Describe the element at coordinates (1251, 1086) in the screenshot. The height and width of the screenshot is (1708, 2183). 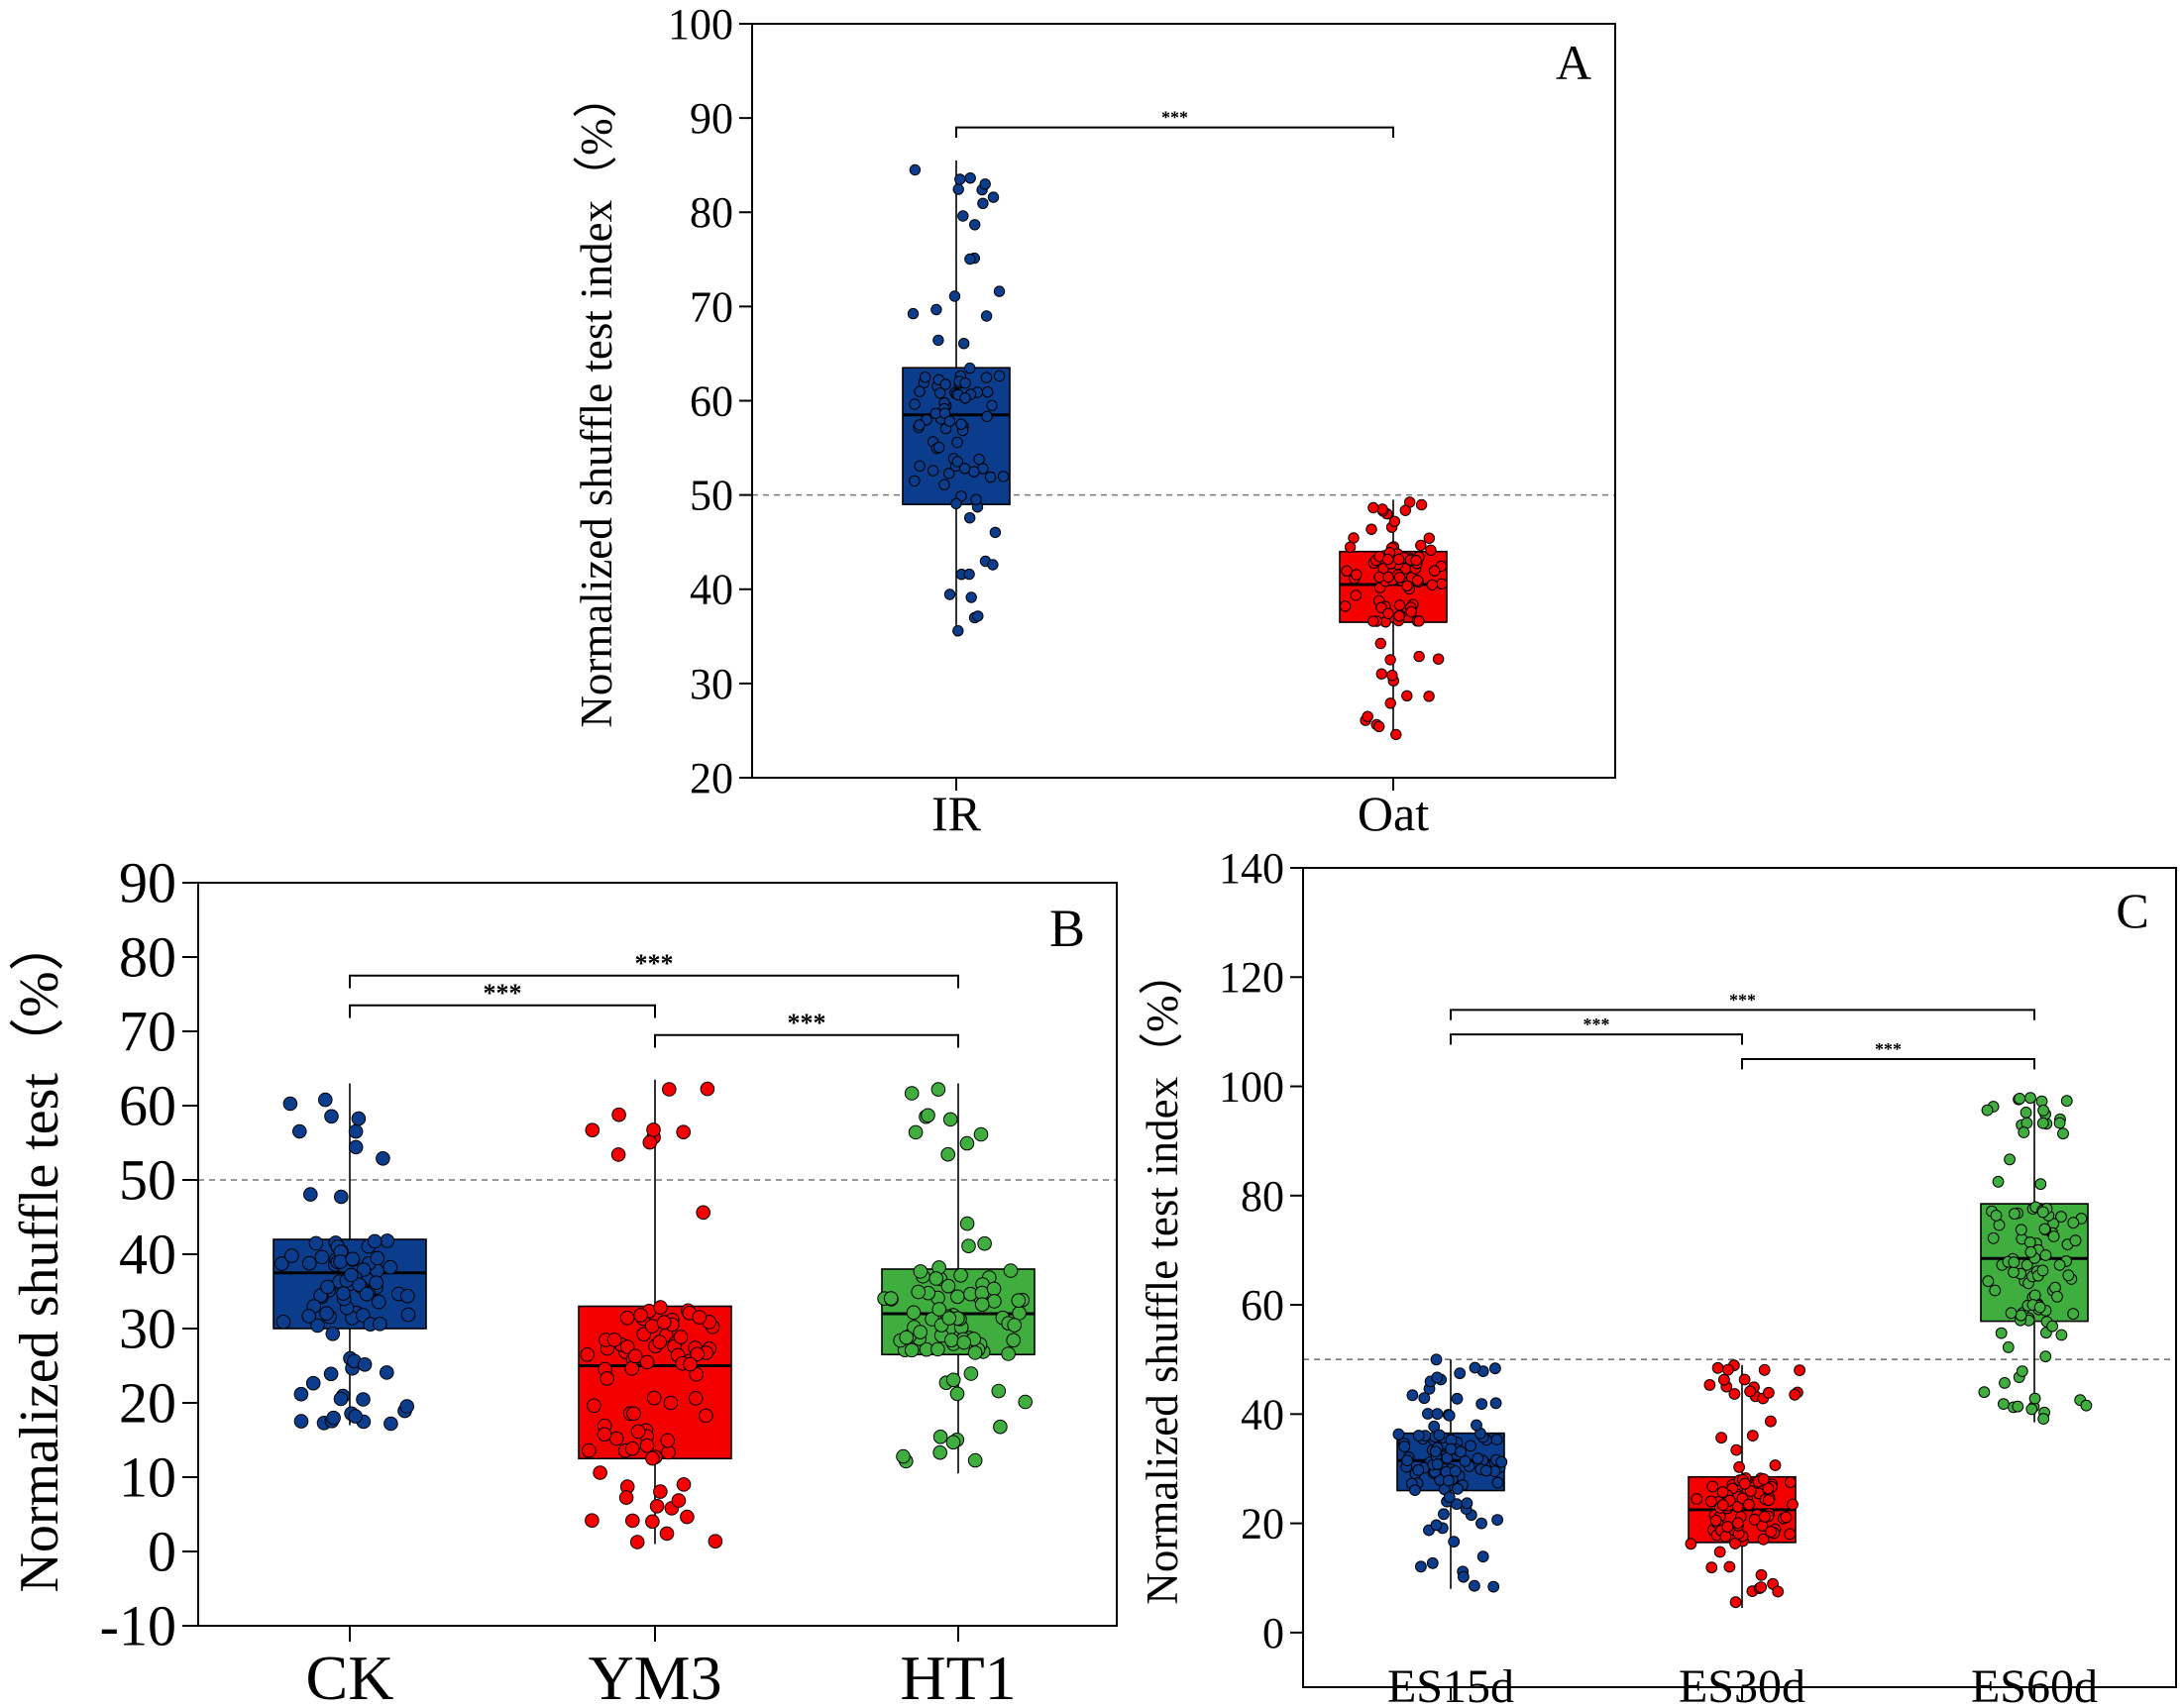
I see `y-tick-label: 100` at that location.